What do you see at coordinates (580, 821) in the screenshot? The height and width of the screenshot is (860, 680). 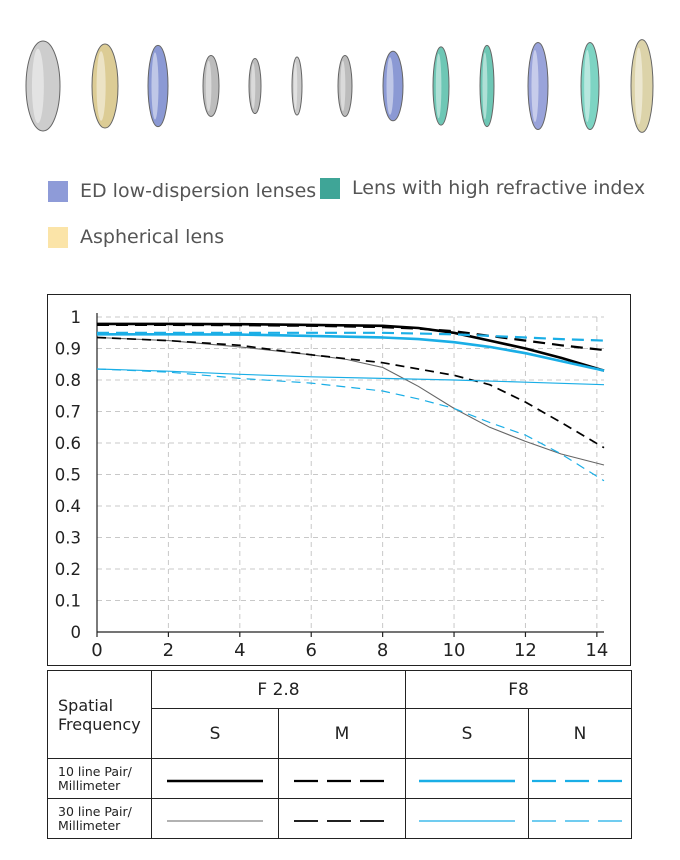 I see `sample-line-f8-30-n` at bounding box center [580, 821].